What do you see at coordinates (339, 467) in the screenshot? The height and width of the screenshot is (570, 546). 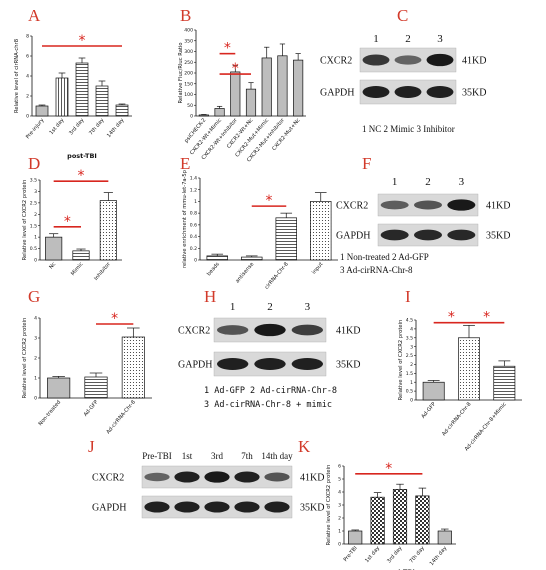 I see `y-tick-label: 6` at bounding box center [339, 467].